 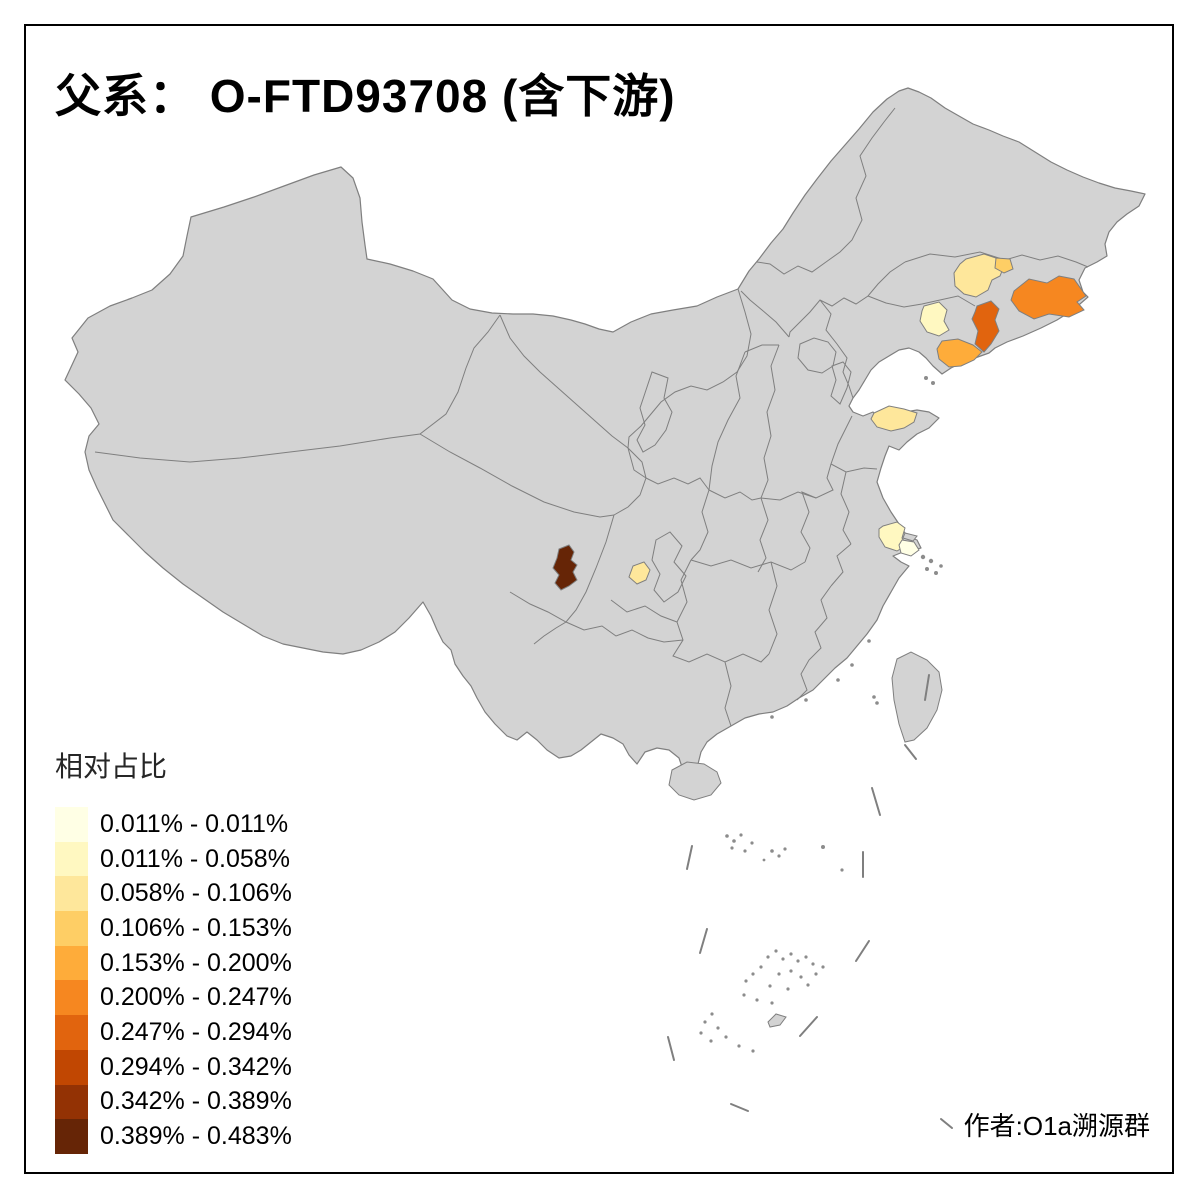 I want to click on spratly-large-island, so click(x=777, y=1020).